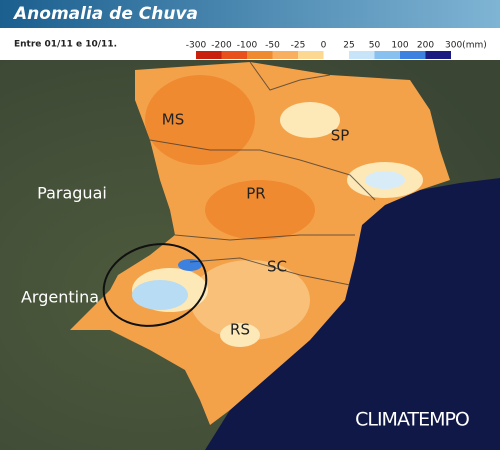 The height and width of the screenshot is (450, 500). I want to click on title-bar, so click(250, 14).